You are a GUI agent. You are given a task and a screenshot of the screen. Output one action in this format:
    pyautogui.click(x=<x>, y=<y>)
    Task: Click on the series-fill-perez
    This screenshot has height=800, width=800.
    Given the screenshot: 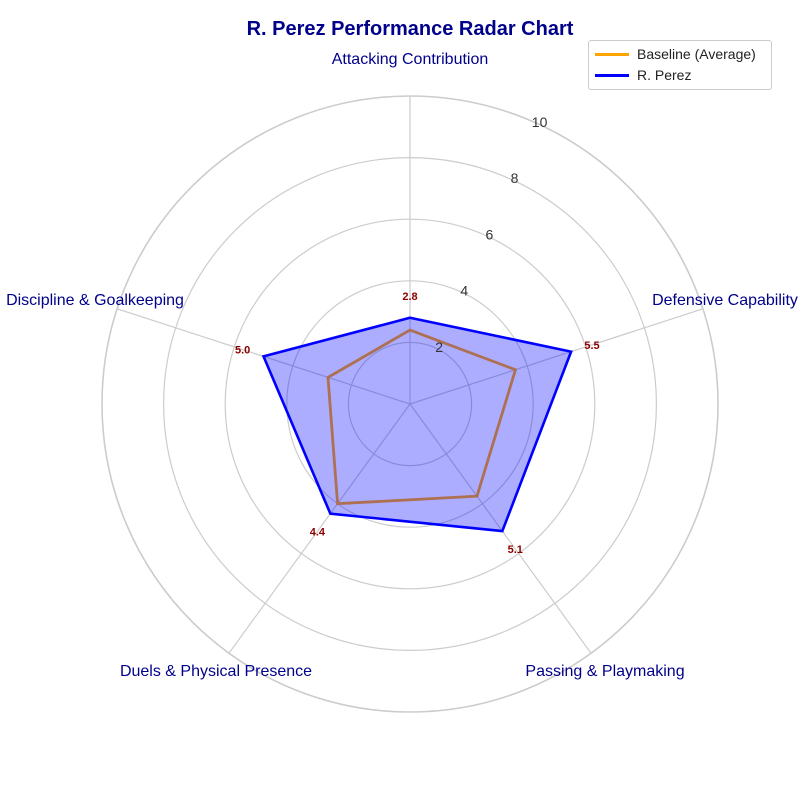 What is the action you would take?
    pyautogui.click(x=417, y=424)
    